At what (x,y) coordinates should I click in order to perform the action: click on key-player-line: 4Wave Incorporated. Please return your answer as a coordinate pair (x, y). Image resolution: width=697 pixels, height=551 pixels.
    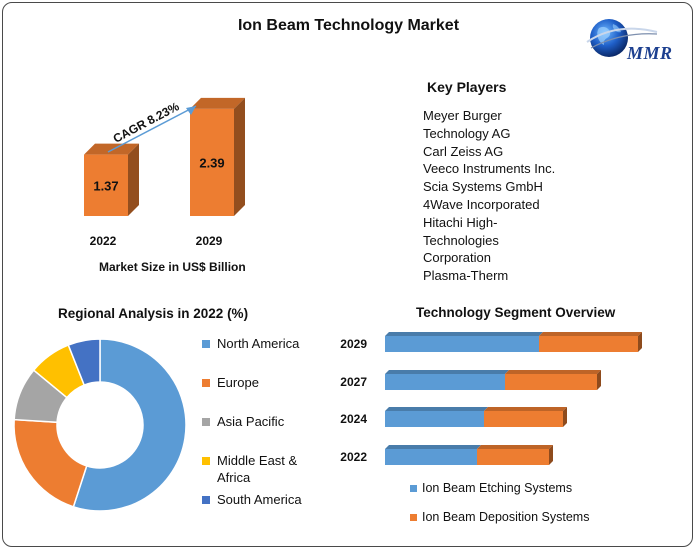
    Looking at the image, I should click on (481, 204).